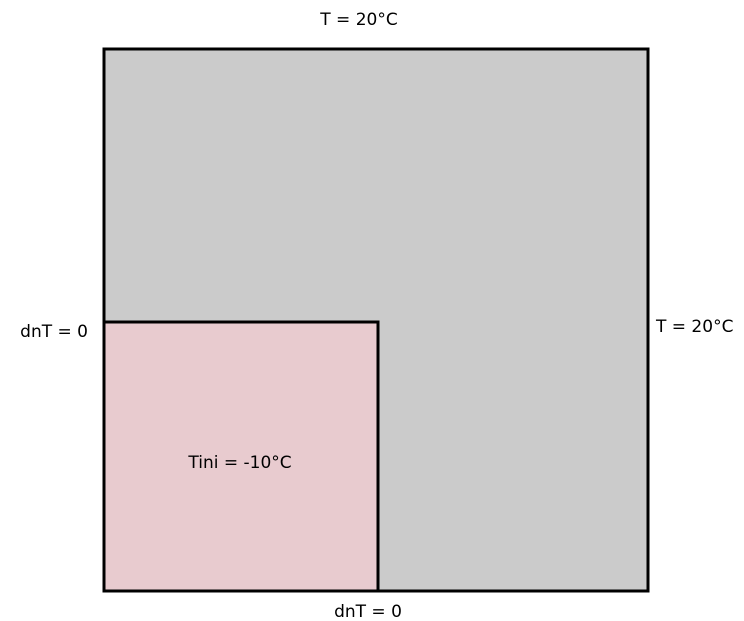 The height and width of the screenshot is (621, 744). What do you see at coordinates (368, 611) in the screenshot?
I see `bottom-label: dnT = 0` at bounding box center [368, 611].